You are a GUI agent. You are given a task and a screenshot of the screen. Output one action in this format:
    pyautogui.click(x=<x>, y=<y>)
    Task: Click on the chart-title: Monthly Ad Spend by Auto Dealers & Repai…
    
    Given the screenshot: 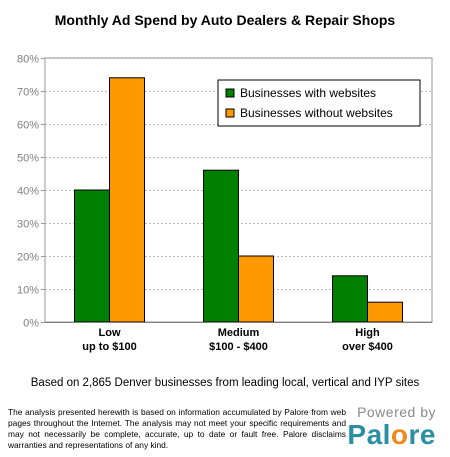 What is the action you would take?
    pyautogui.click(x=225, y=20)
    